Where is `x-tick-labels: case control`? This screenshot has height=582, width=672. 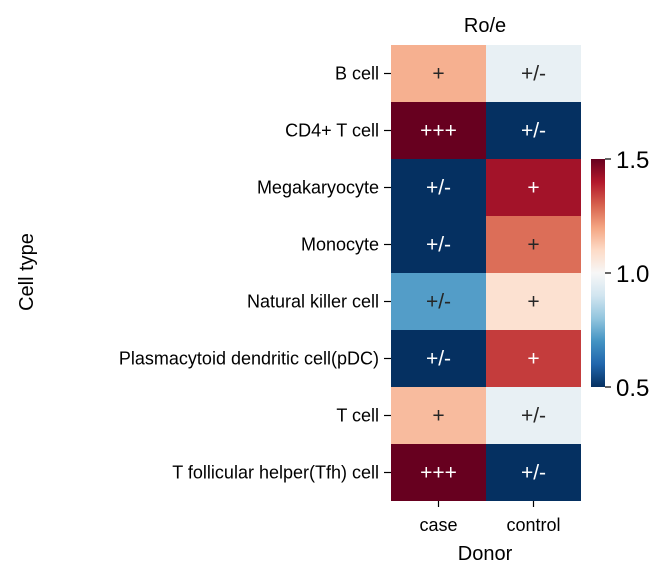 x-tick-labels: case control is located at coordinates (490, 518).